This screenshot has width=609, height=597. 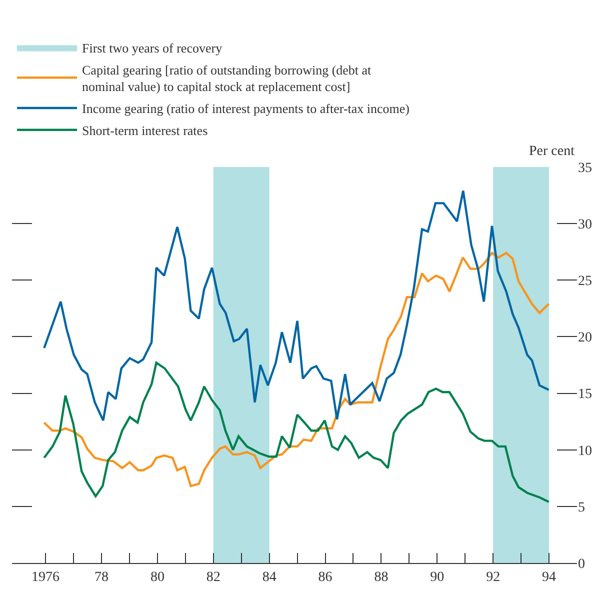 What do you see at coordinates (213, 577) in the screenshot?
I see `x-tick-label: 82` at bounding box center [213, 577].